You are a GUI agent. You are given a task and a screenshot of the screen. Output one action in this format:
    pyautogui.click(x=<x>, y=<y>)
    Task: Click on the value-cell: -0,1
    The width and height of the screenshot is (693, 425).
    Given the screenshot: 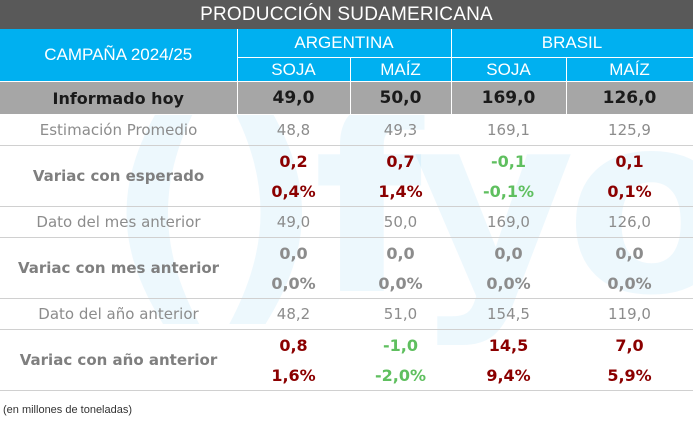 What is the action you would take?
    pyautogui.click(x=508, y=161)
    